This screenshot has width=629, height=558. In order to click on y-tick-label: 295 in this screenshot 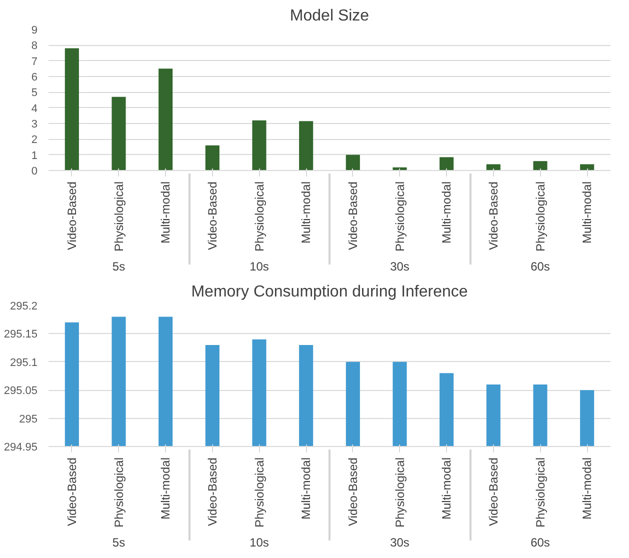, I will do `click(28, 419)`.